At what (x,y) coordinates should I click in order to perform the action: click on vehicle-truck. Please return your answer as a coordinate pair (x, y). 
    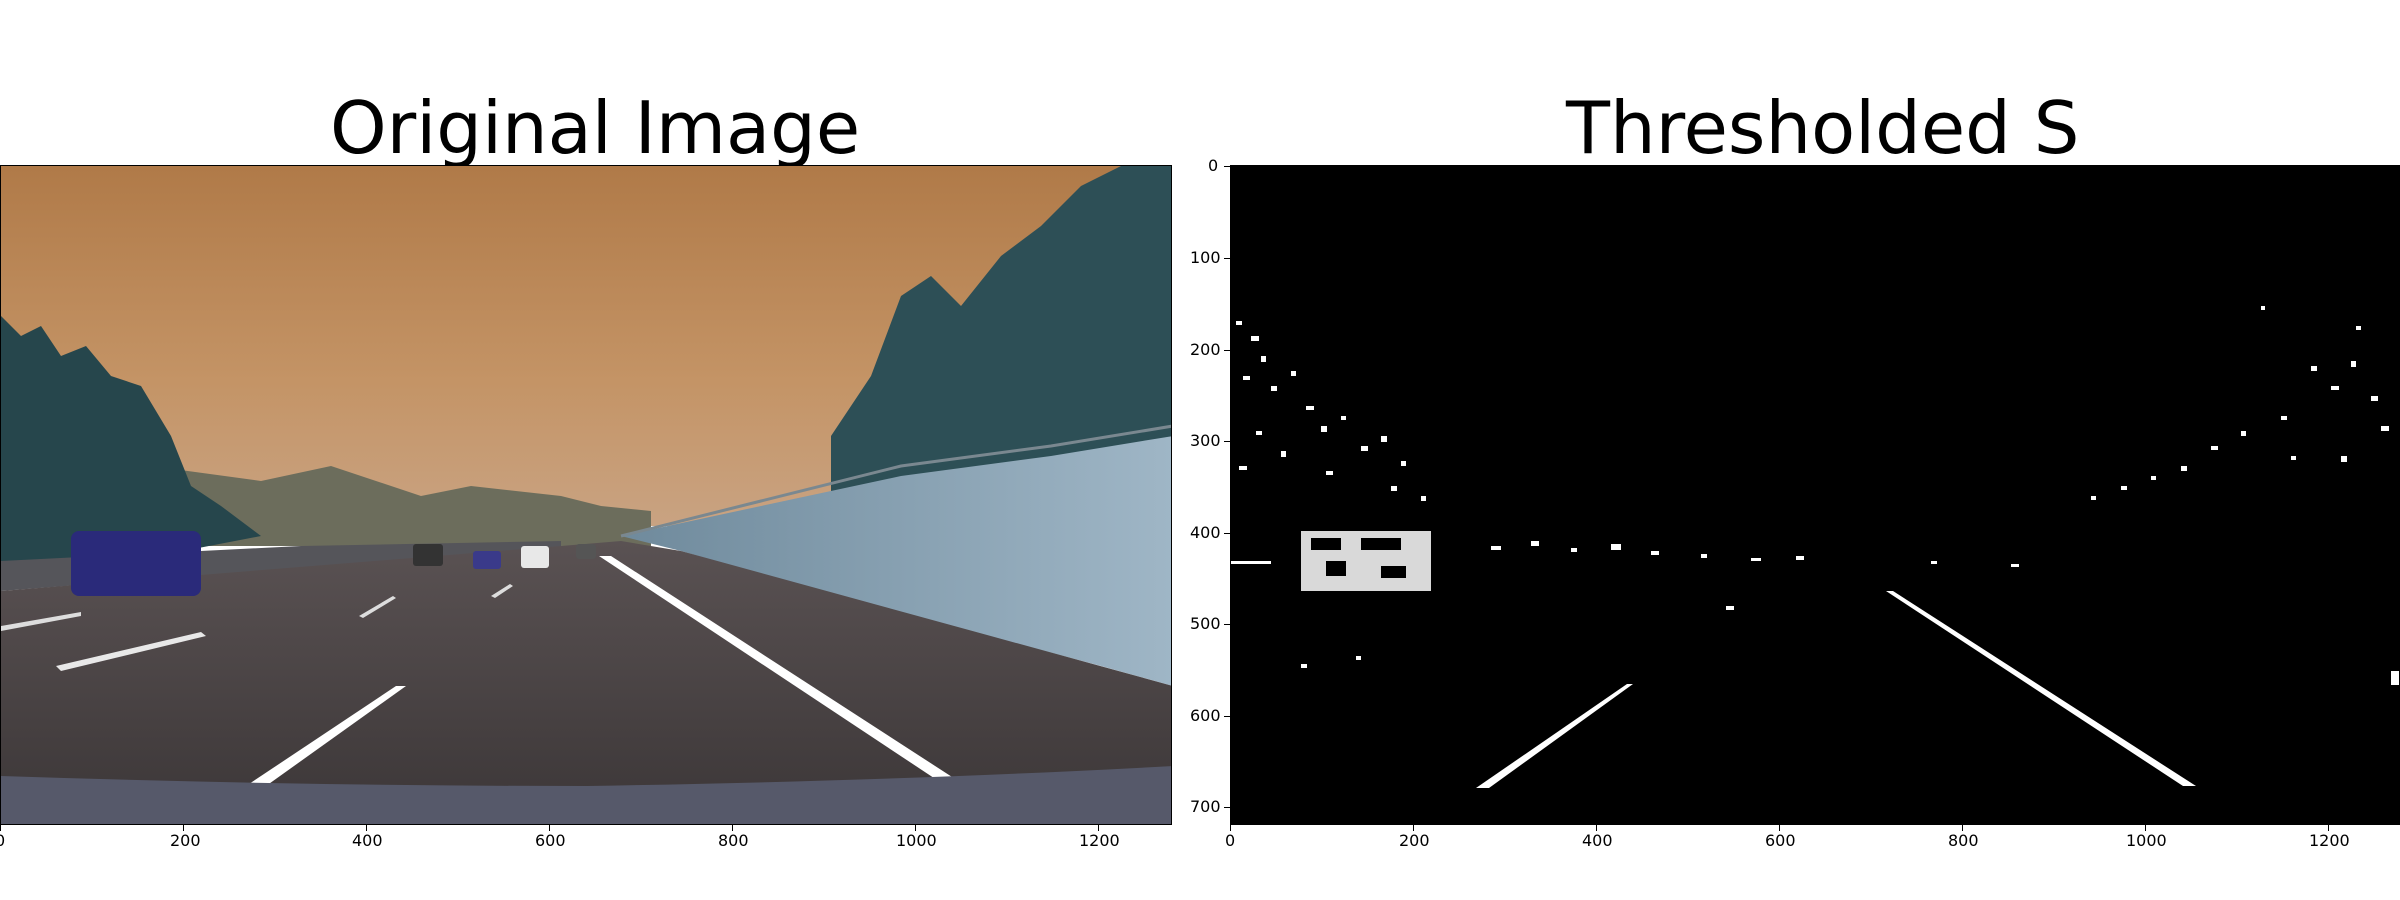
    Looking at the image, I should click on (136, 563).